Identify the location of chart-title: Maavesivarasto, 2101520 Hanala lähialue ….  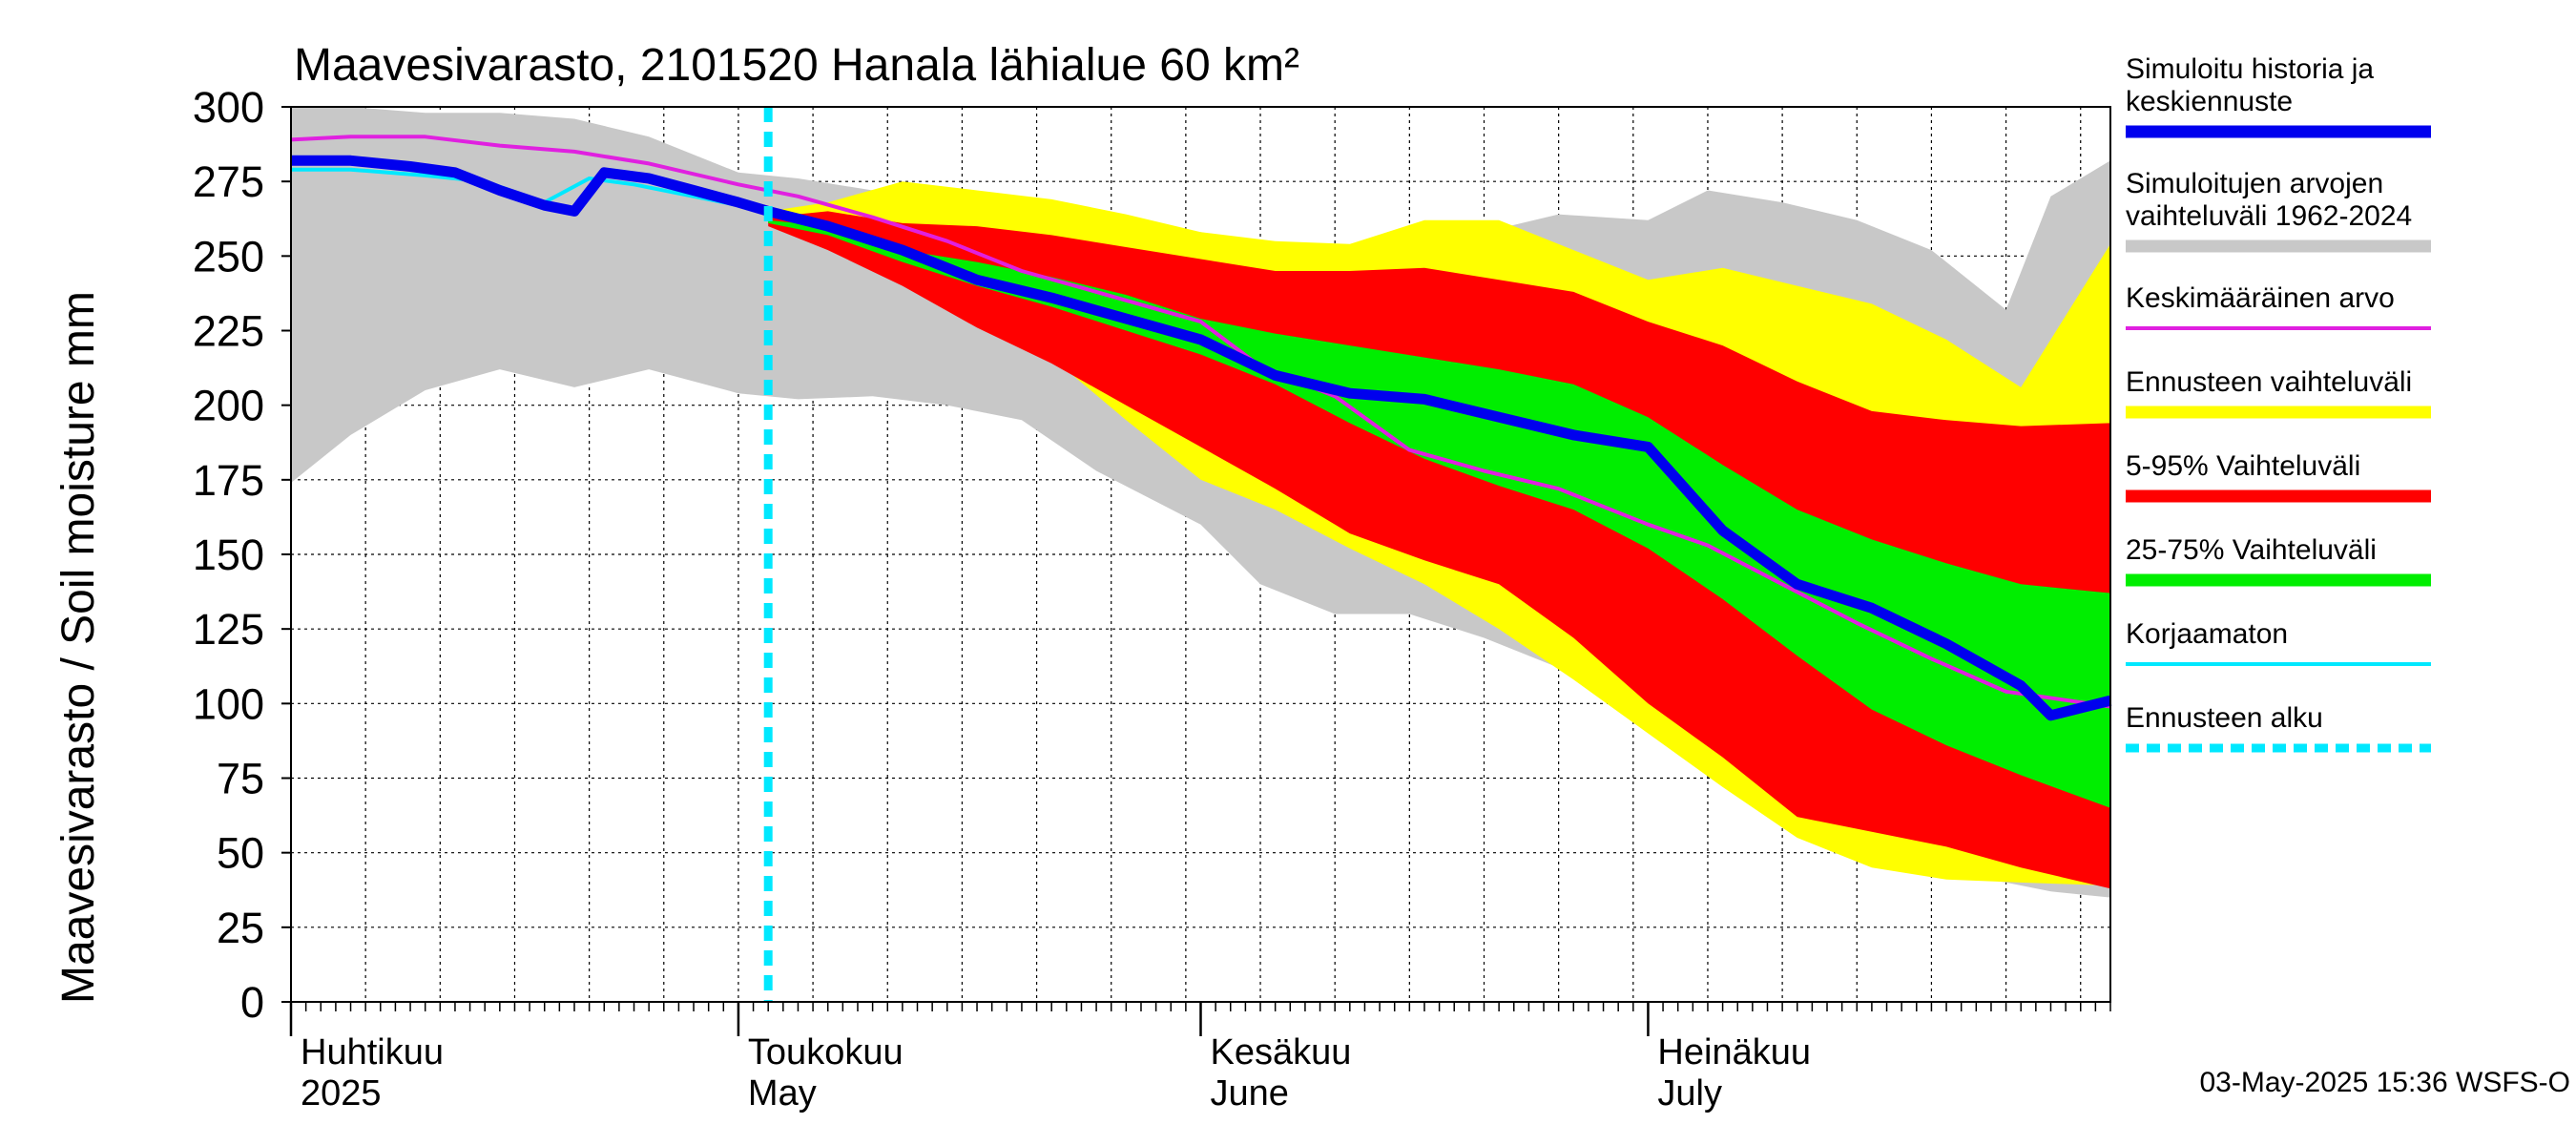
(796, 66).